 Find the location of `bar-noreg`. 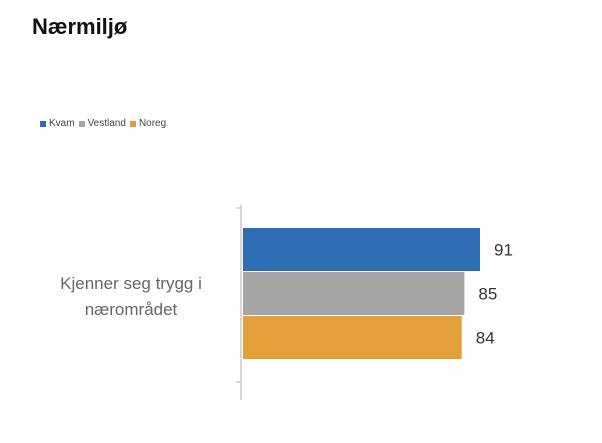

bar-noreg is located at coordinates (352, 337).